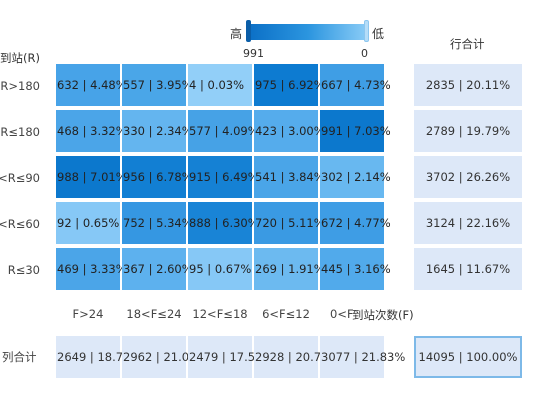  I want to click on heatmap-cell: 956 | 6.78%, so click(157, 177).